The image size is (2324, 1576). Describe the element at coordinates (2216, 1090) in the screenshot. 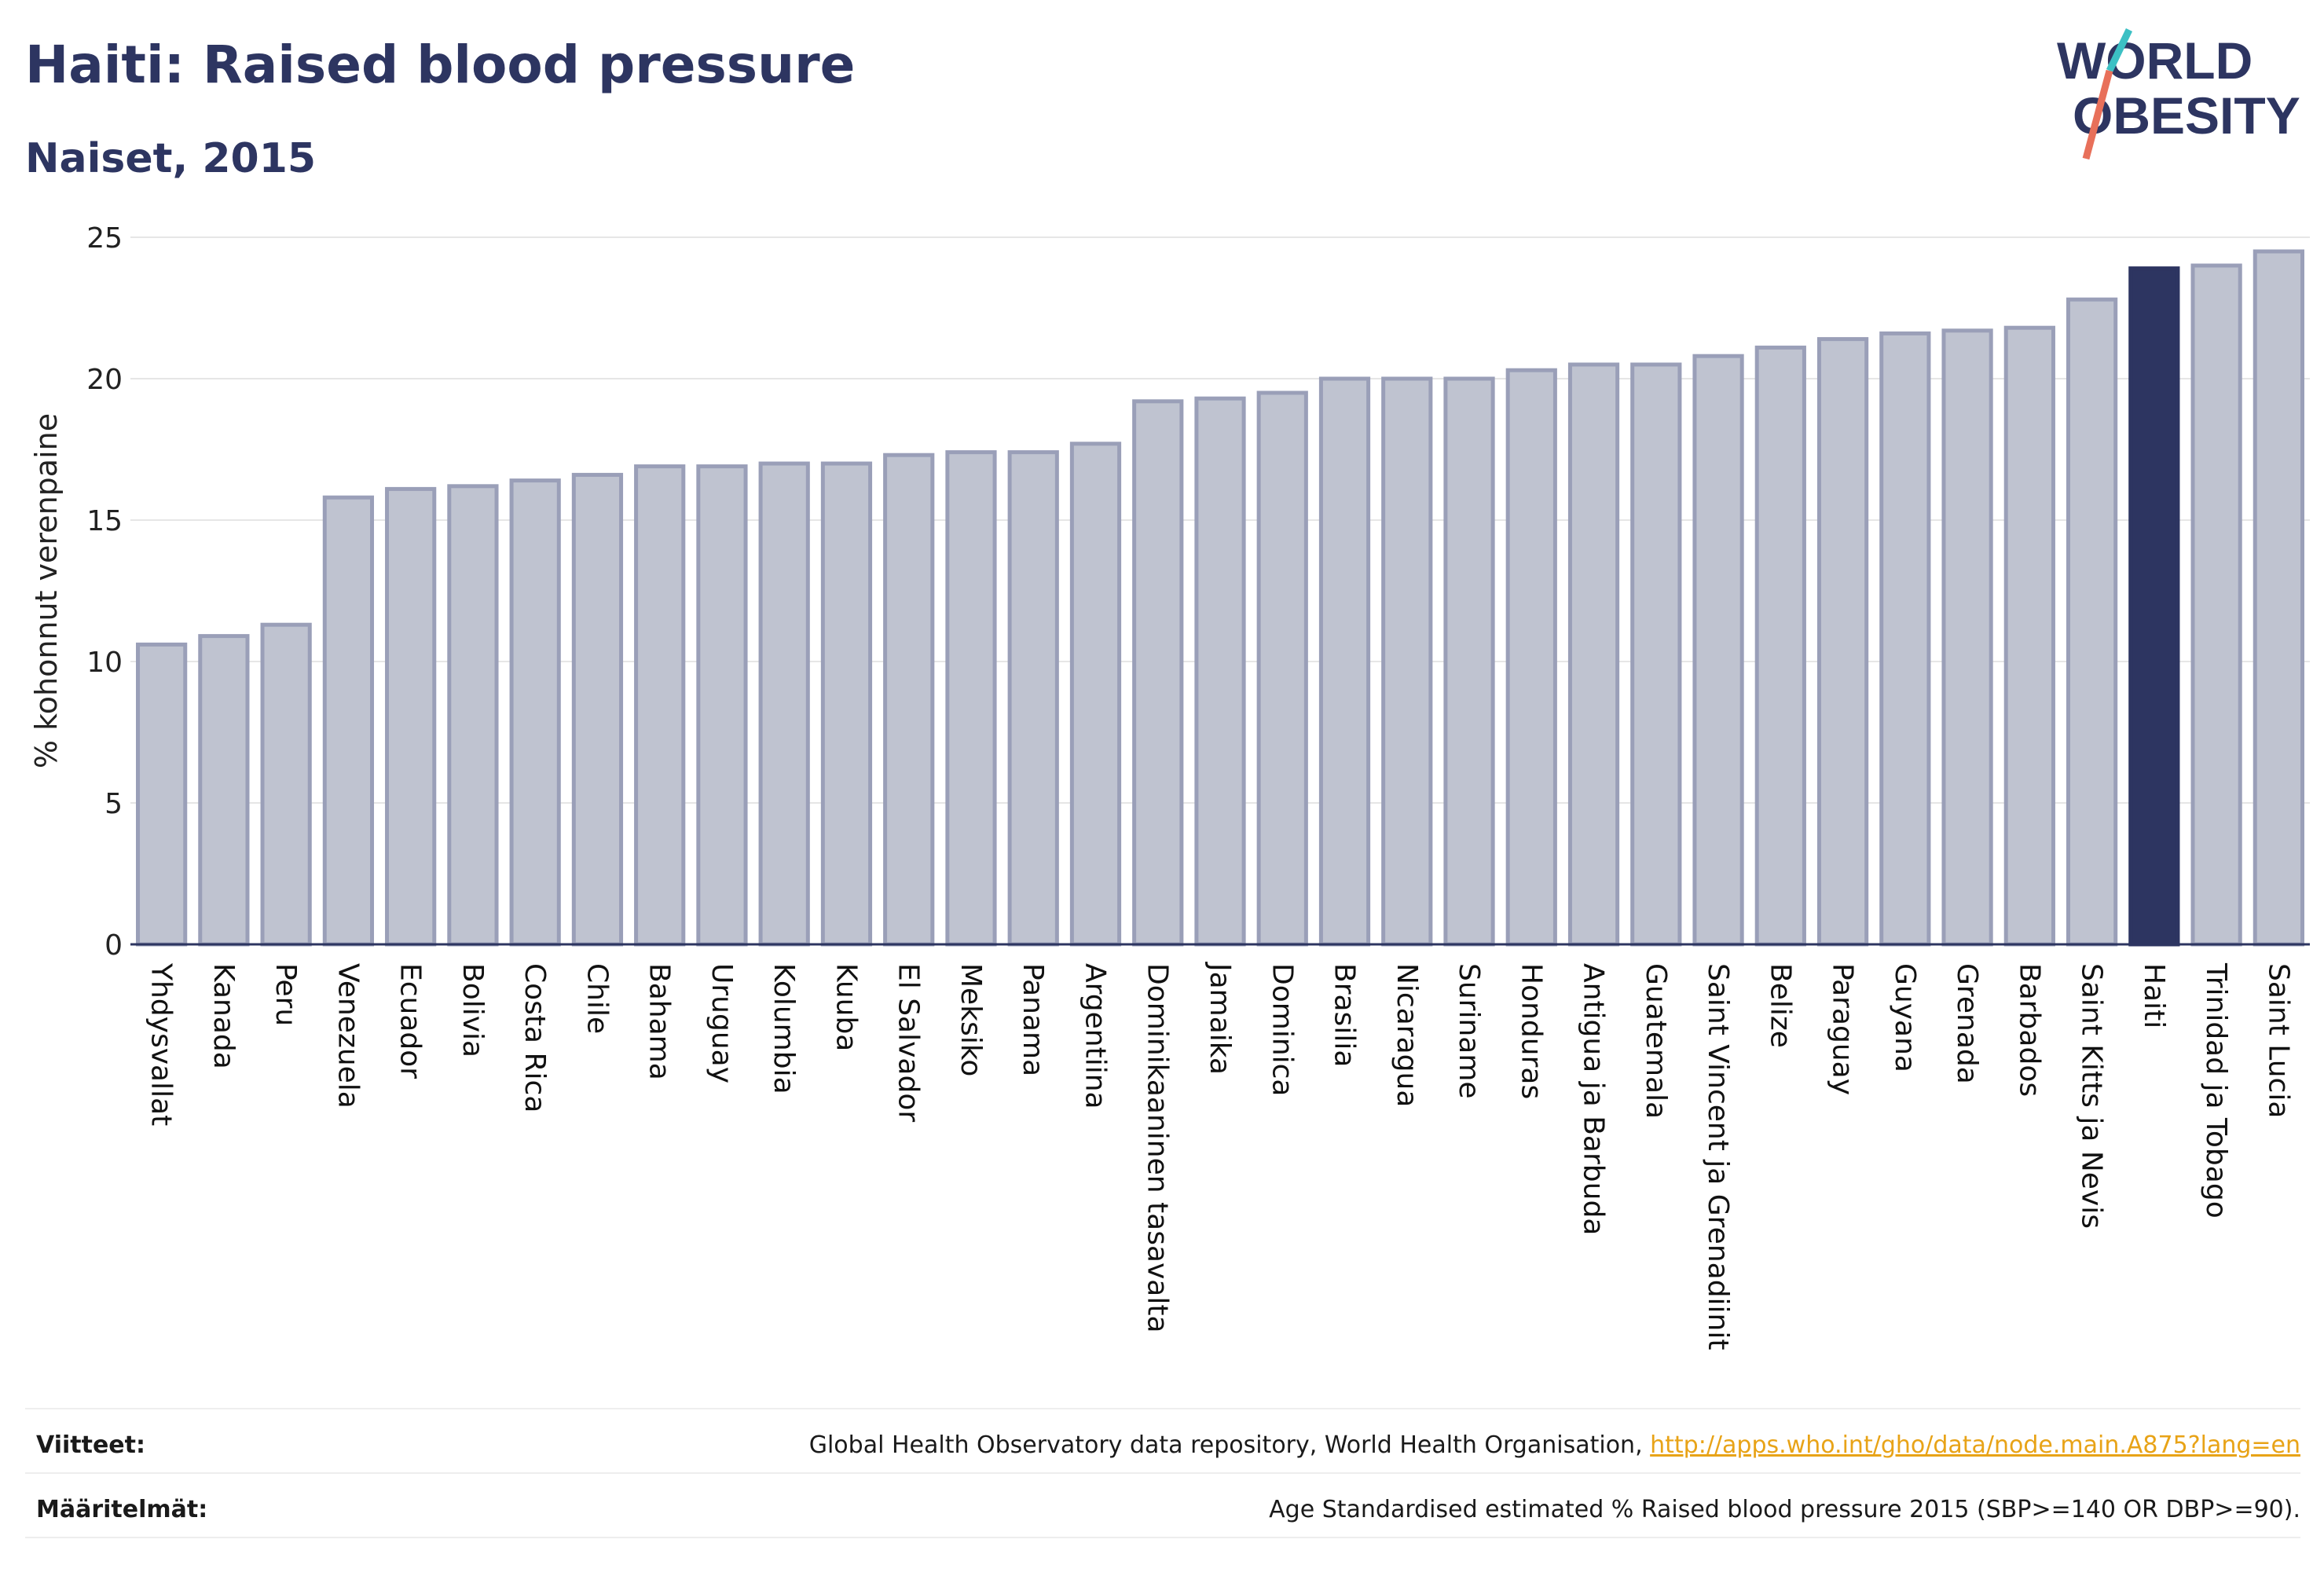

I see `x-tick-label: Trinidad ja Tobago` at that location.